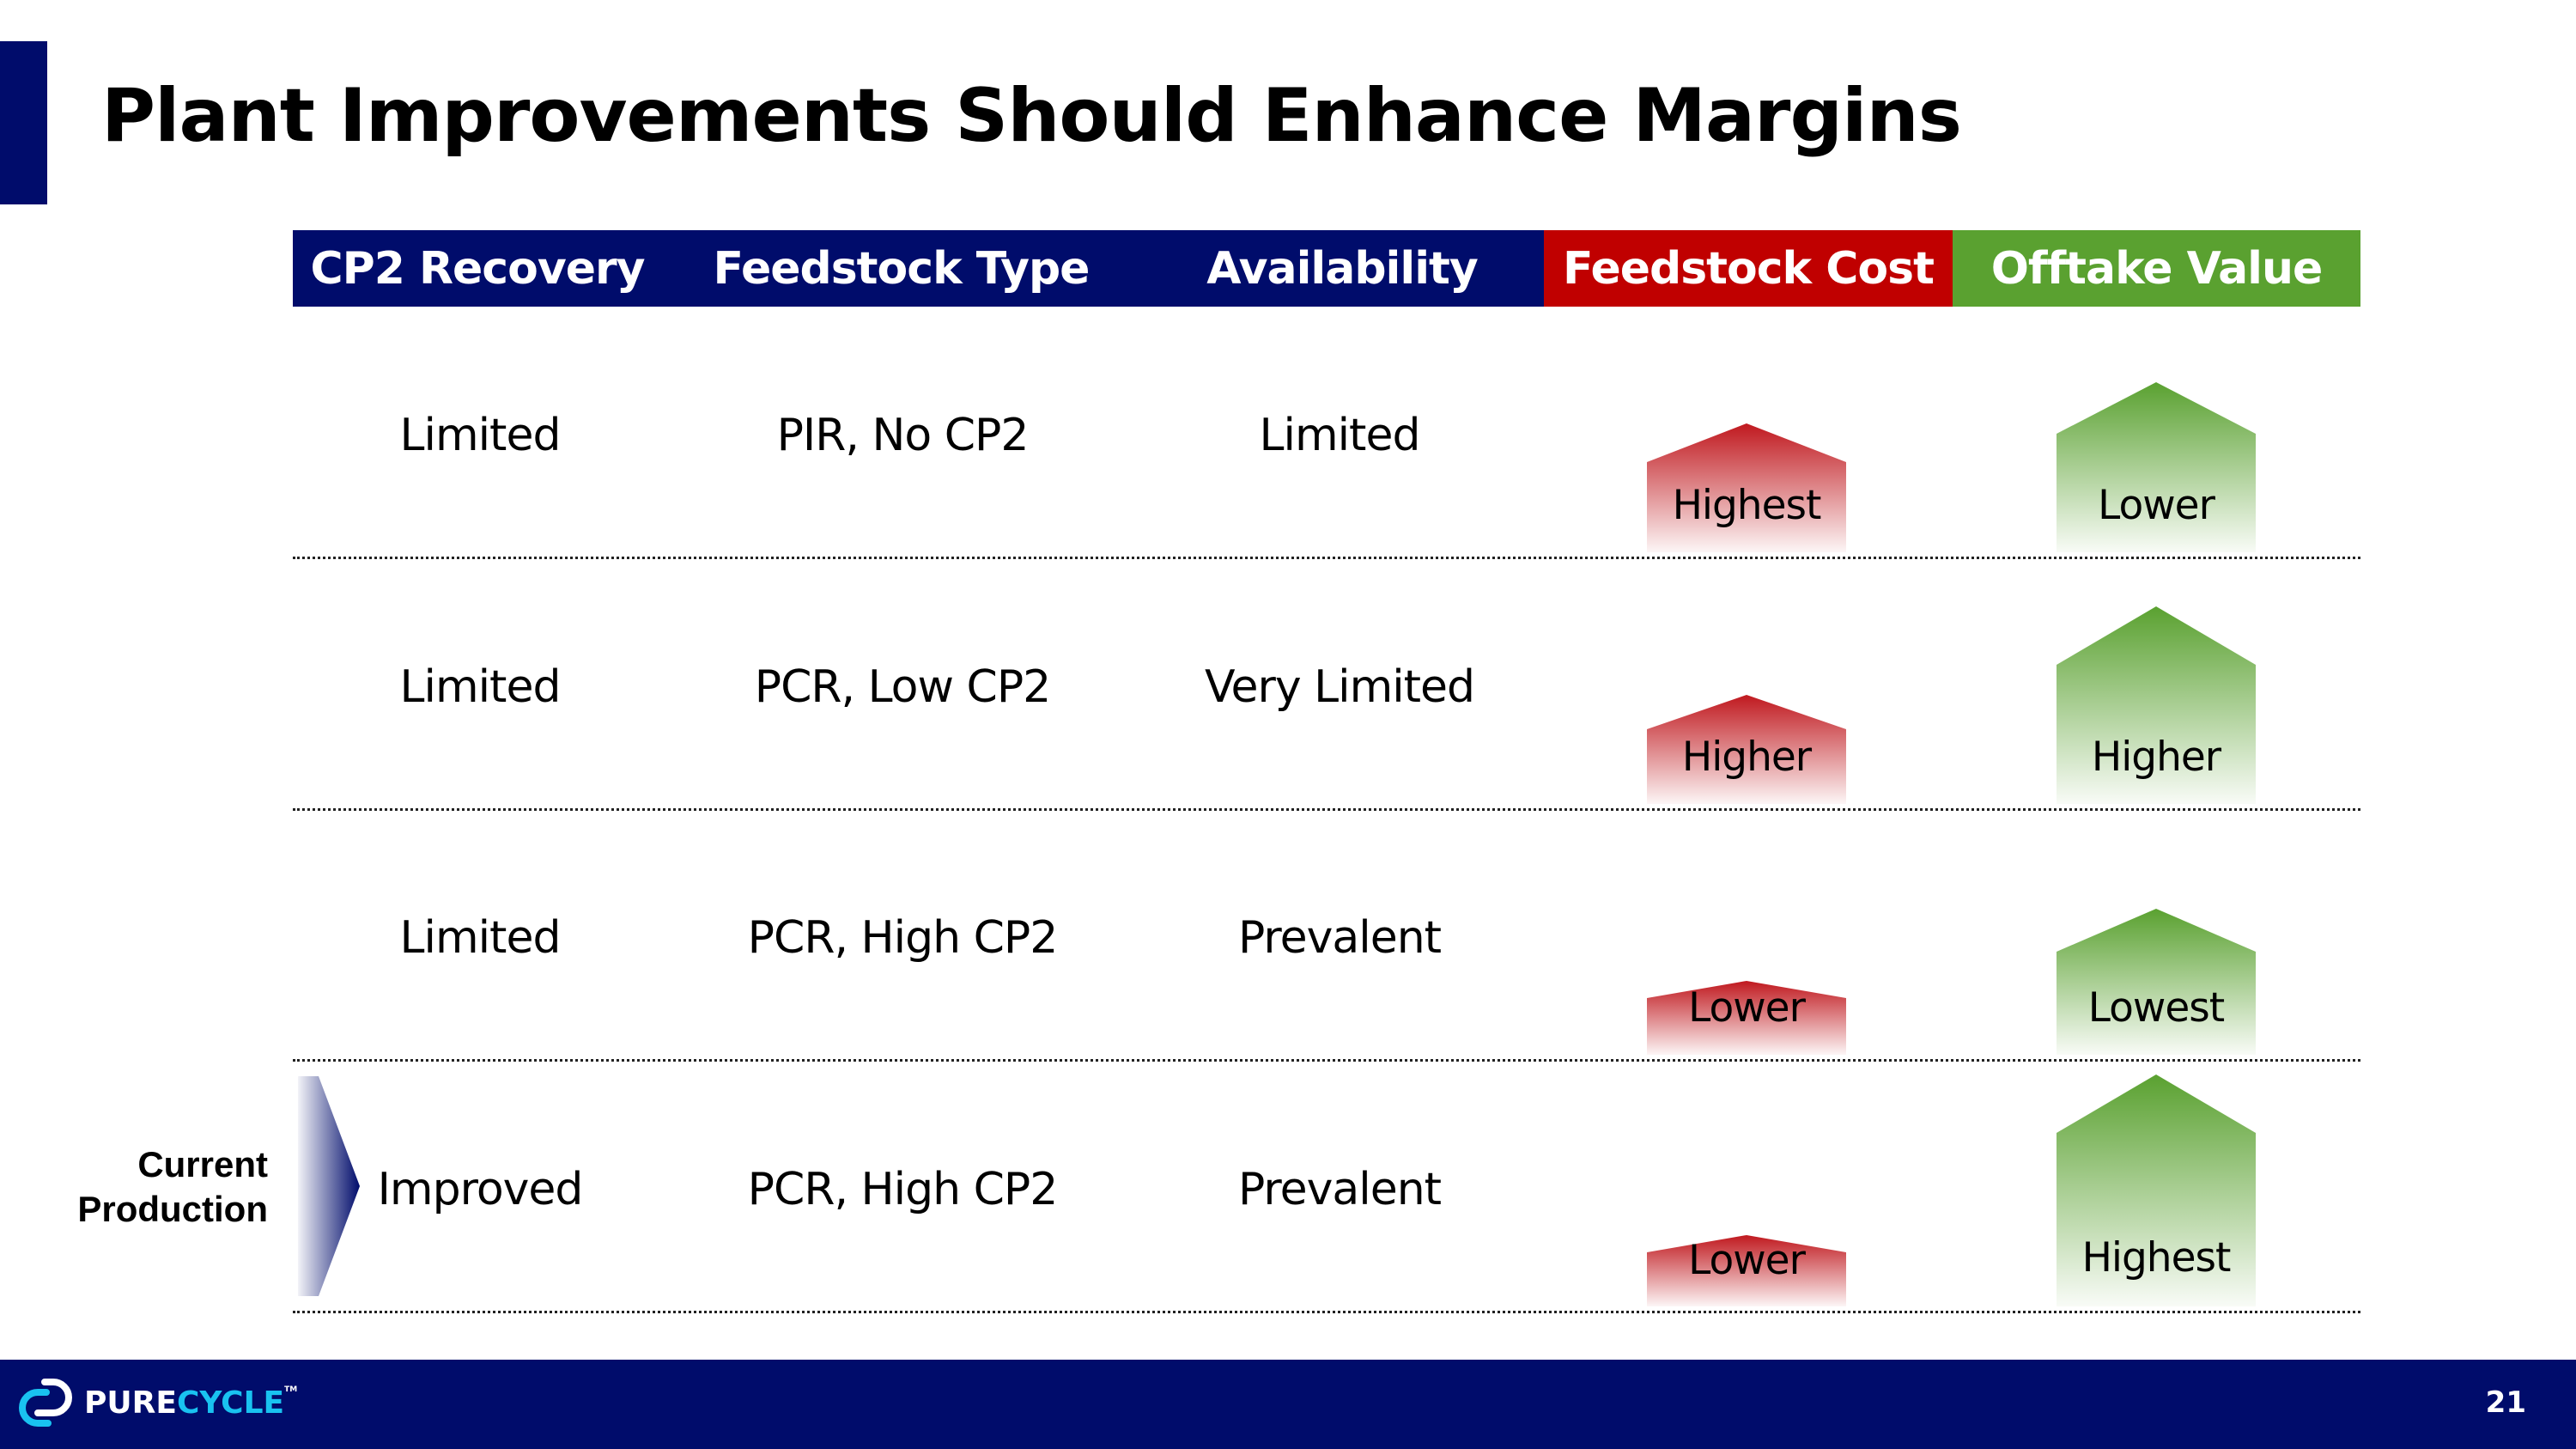 This screenshot has width=2576, height=1449. What do you see at coordinates (291, 1389) in the screenshot?
I see `logo-trademark: TM` at bounding box center [291, 1389].